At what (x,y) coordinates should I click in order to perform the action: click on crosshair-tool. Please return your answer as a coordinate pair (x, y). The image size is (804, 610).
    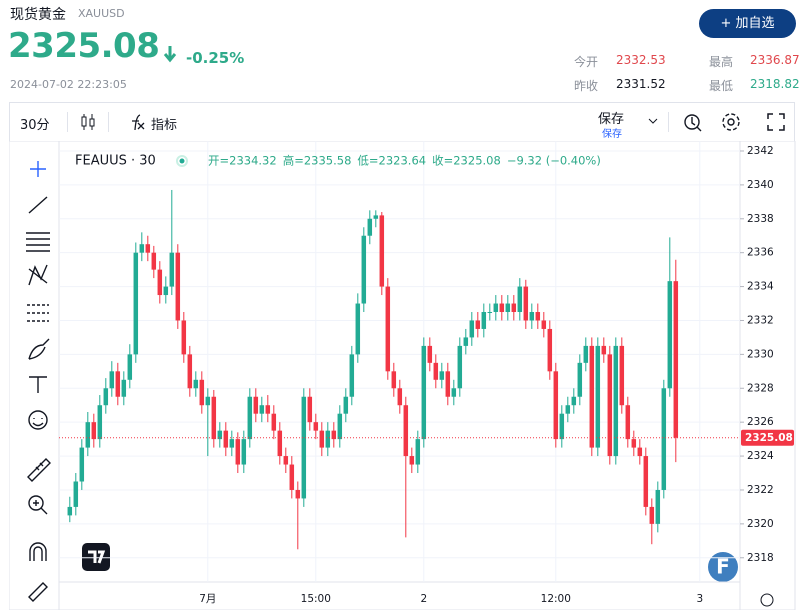
    Looking at the image, I should click on (38, 169).